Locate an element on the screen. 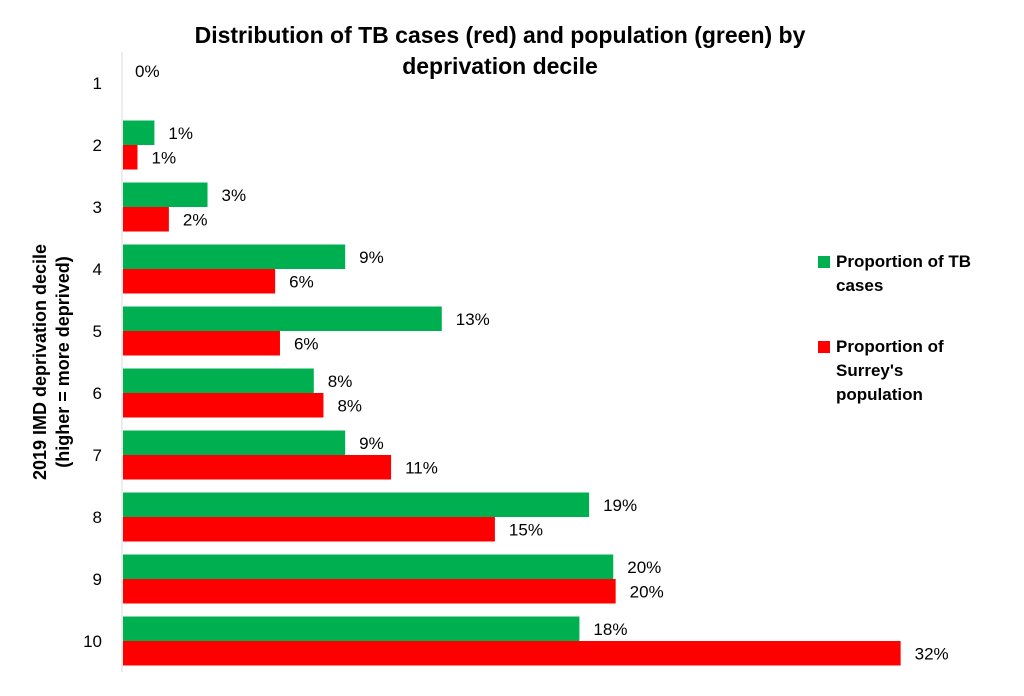 This screenshot has width=1024, height=696. y-tick-label: 1 is located at coordinates (97, 83).